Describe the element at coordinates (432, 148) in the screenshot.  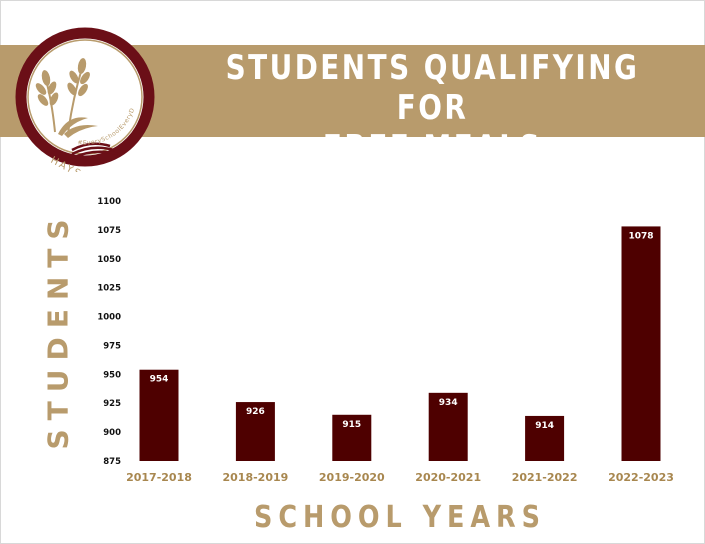
I see `chart-title-line-2: FREE MEALS` at that location.